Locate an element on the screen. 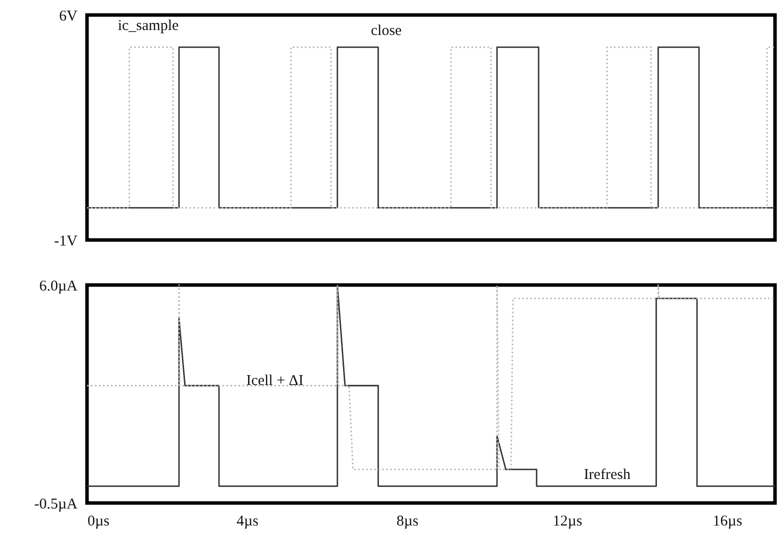 The width and height of the screenshot is (779, 549). y-tick-label: -1V is located at coordinates (66, 242).